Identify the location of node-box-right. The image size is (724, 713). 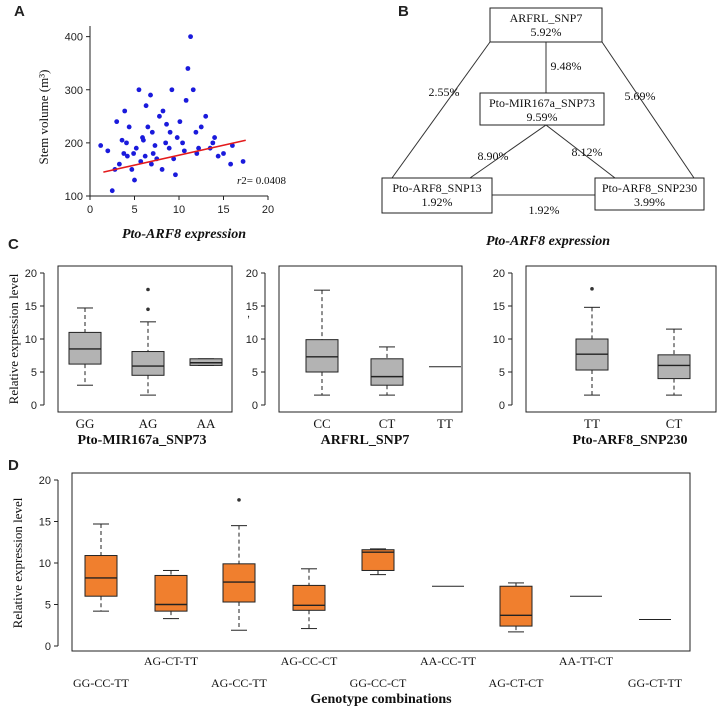
(649, 194).